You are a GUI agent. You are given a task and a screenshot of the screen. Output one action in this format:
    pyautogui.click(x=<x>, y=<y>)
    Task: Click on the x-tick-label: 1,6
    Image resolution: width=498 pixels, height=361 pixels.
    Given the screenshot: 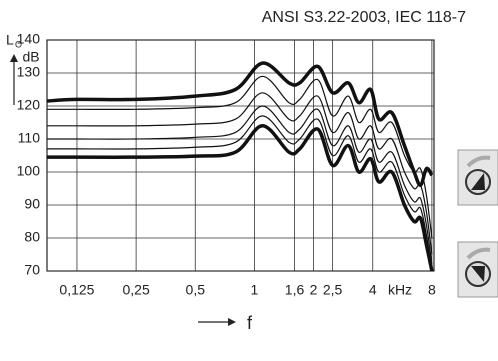 What is the action you would take?
    pyautogui.click(x=295, y=290)
    